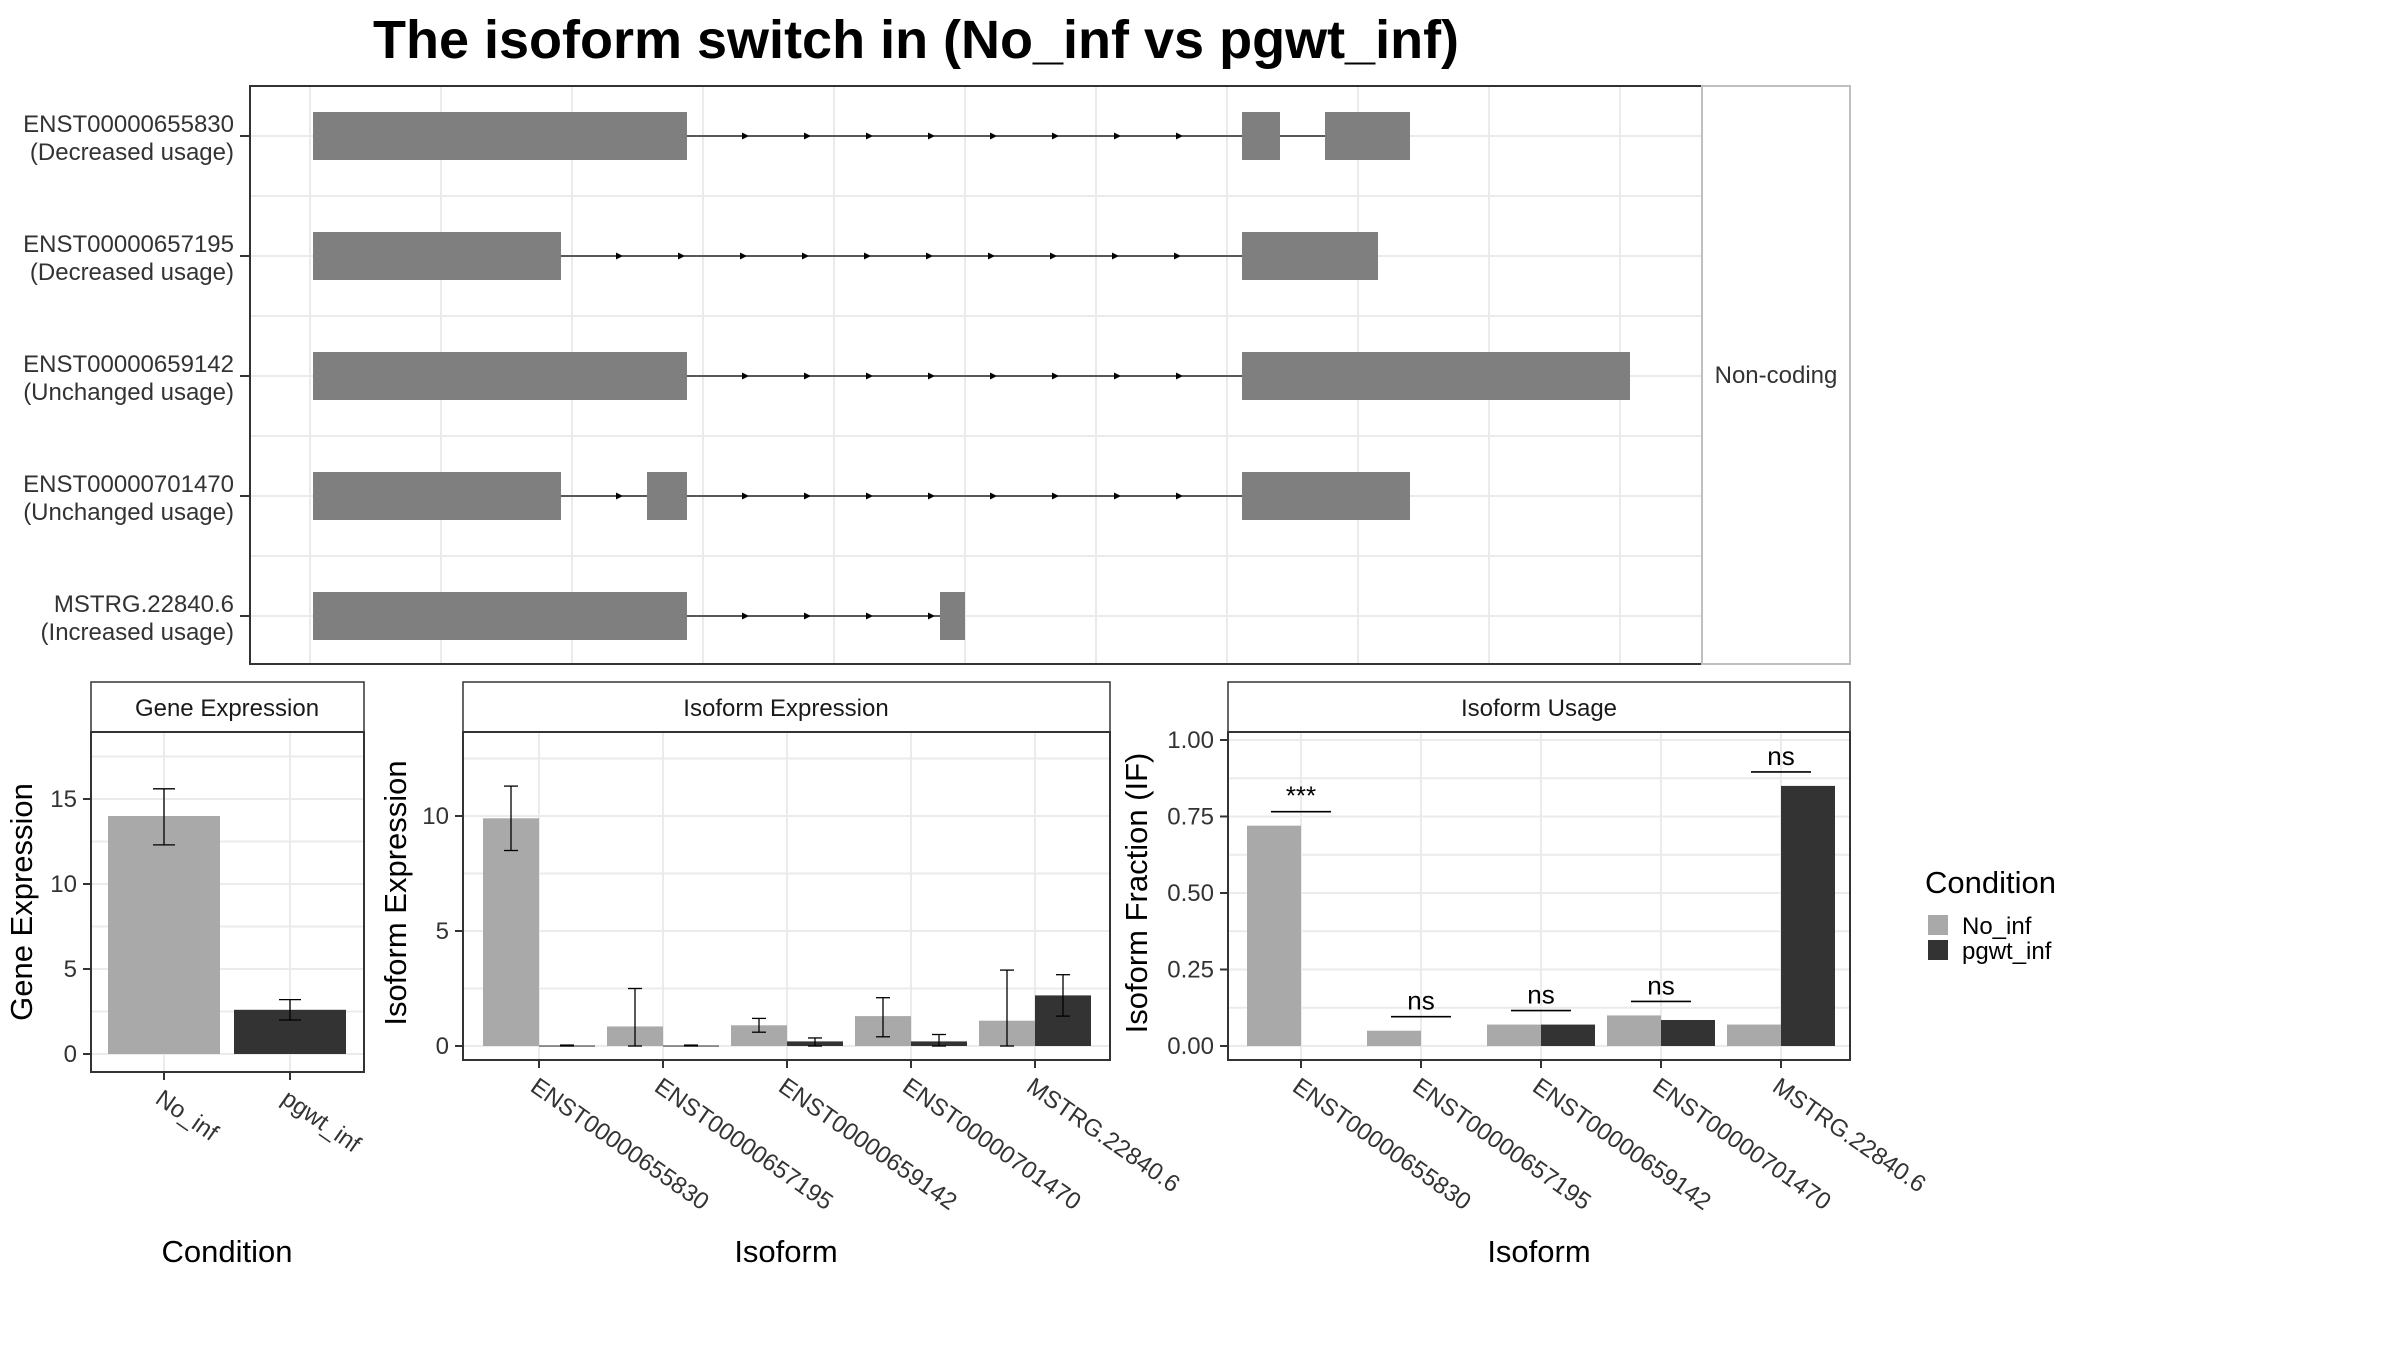 Image resolution: width=2400 pixels, height=1355 pixels. I want to click on condition-legend: Condition No_inf pgwt_inf, so click(1990, 915).